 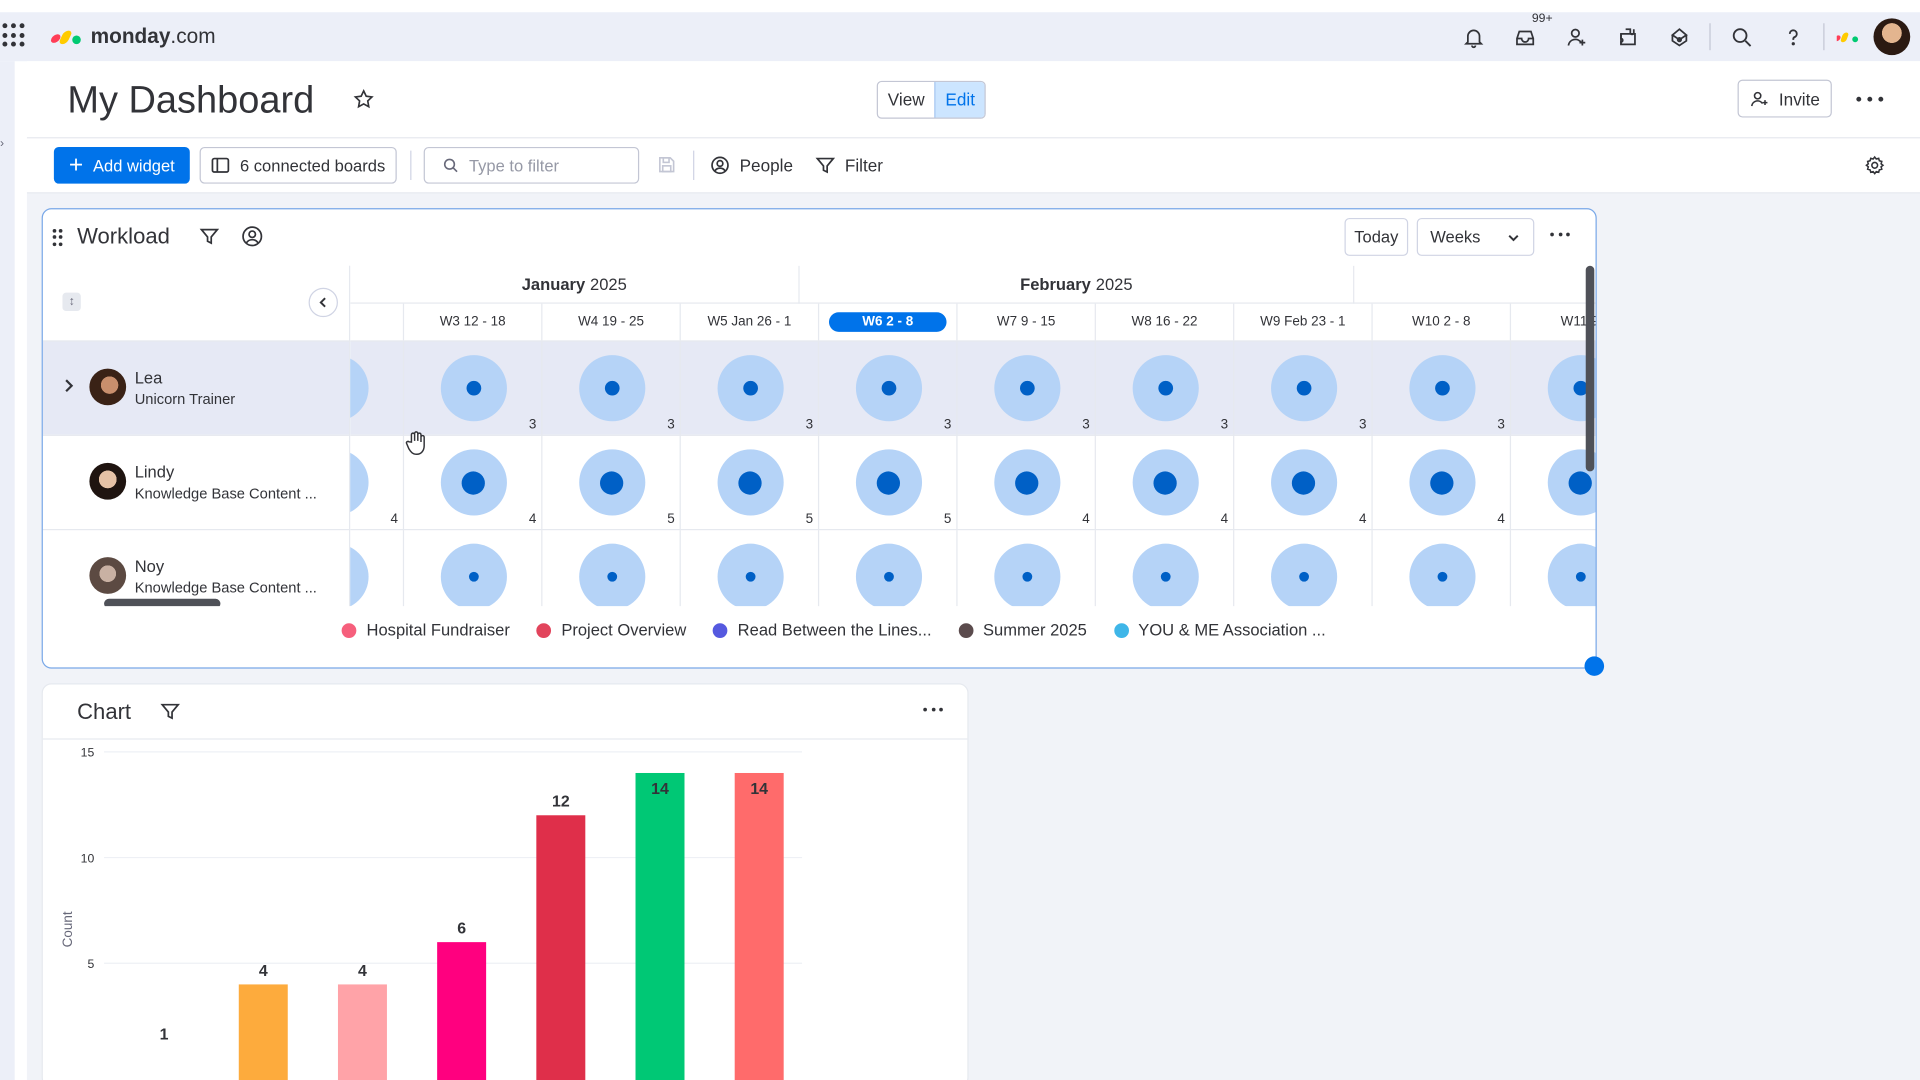 What do you see at coordinates (252, 236) in the screenshot?
I see `person-filter-icon` at bounding box center [252, 236].